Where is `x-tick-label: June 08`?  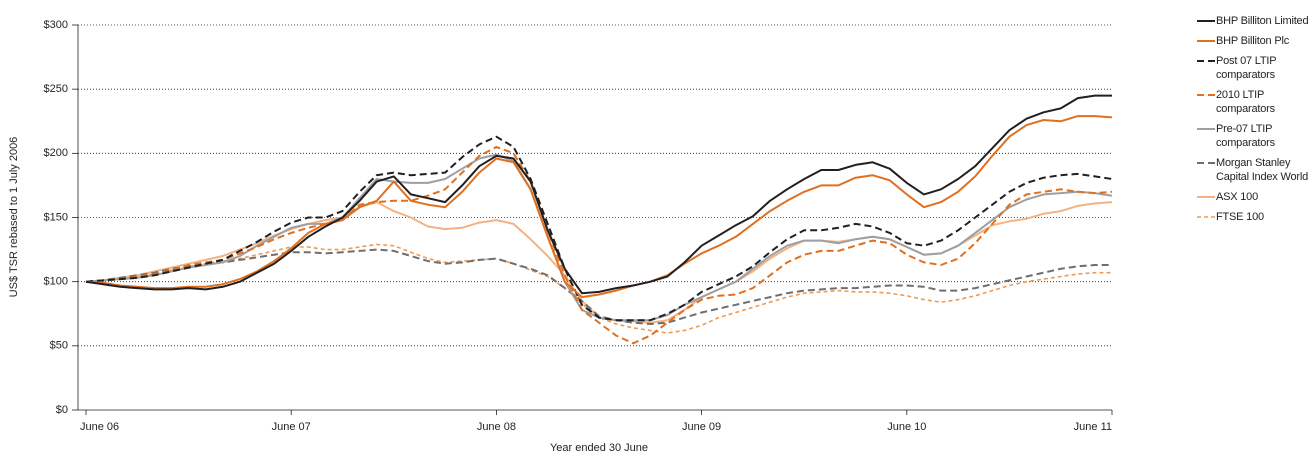 x-tick-label: June 08 is located at coordinates (496, 427).